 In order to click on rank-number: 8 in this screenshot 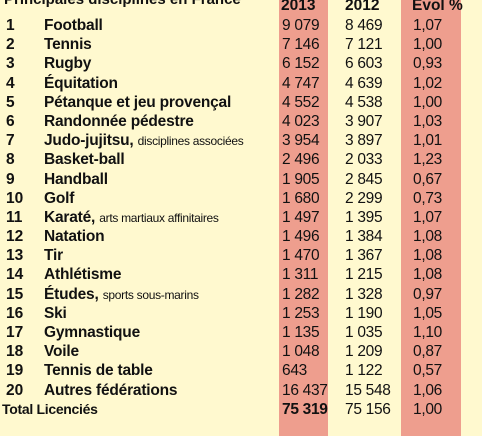, I will do `click(10, 160)`.